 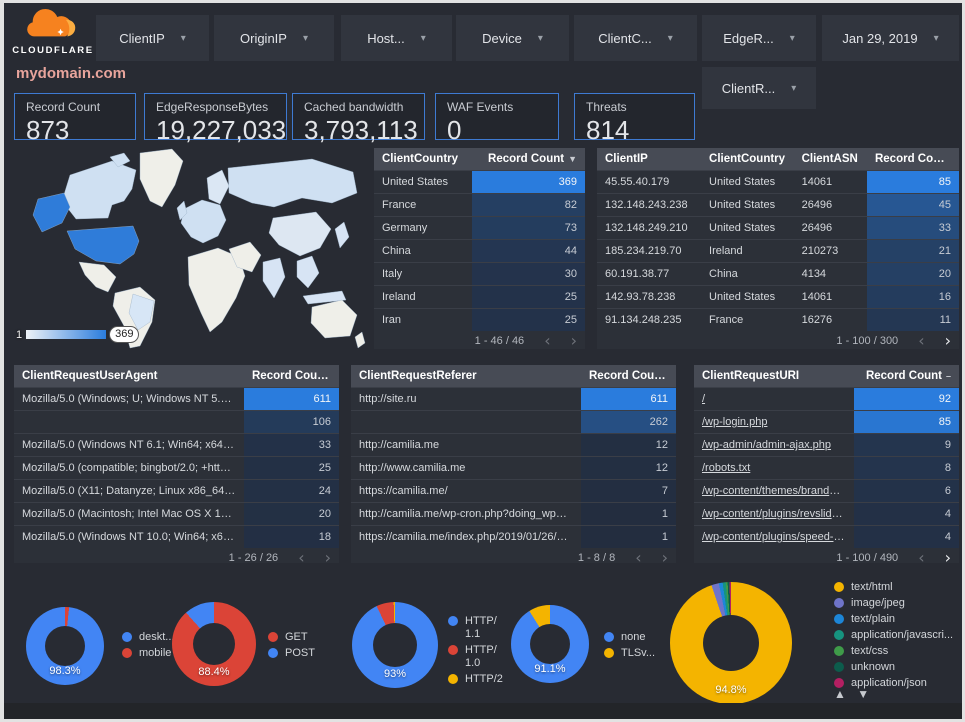 What do you see at coordinates (90, 376) in the screenshot?
I see `column-header-clientrequestuseragent: ClientRequestUserAgent` at bounding box center [90, 376].